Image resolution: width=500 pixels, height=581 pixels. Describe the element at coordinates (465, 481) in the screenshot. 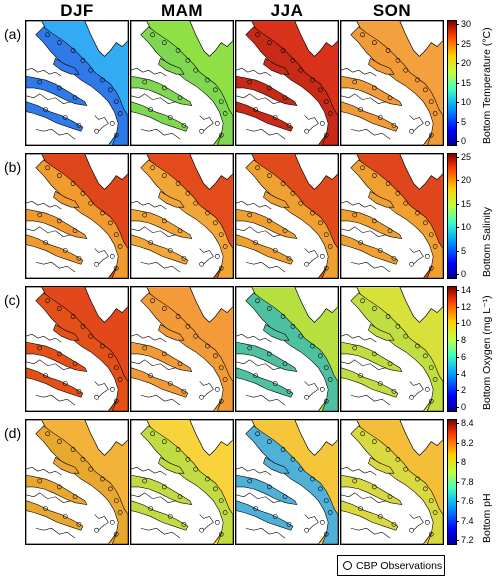

I see `colorbar-tick-label: 7.8` at that location.